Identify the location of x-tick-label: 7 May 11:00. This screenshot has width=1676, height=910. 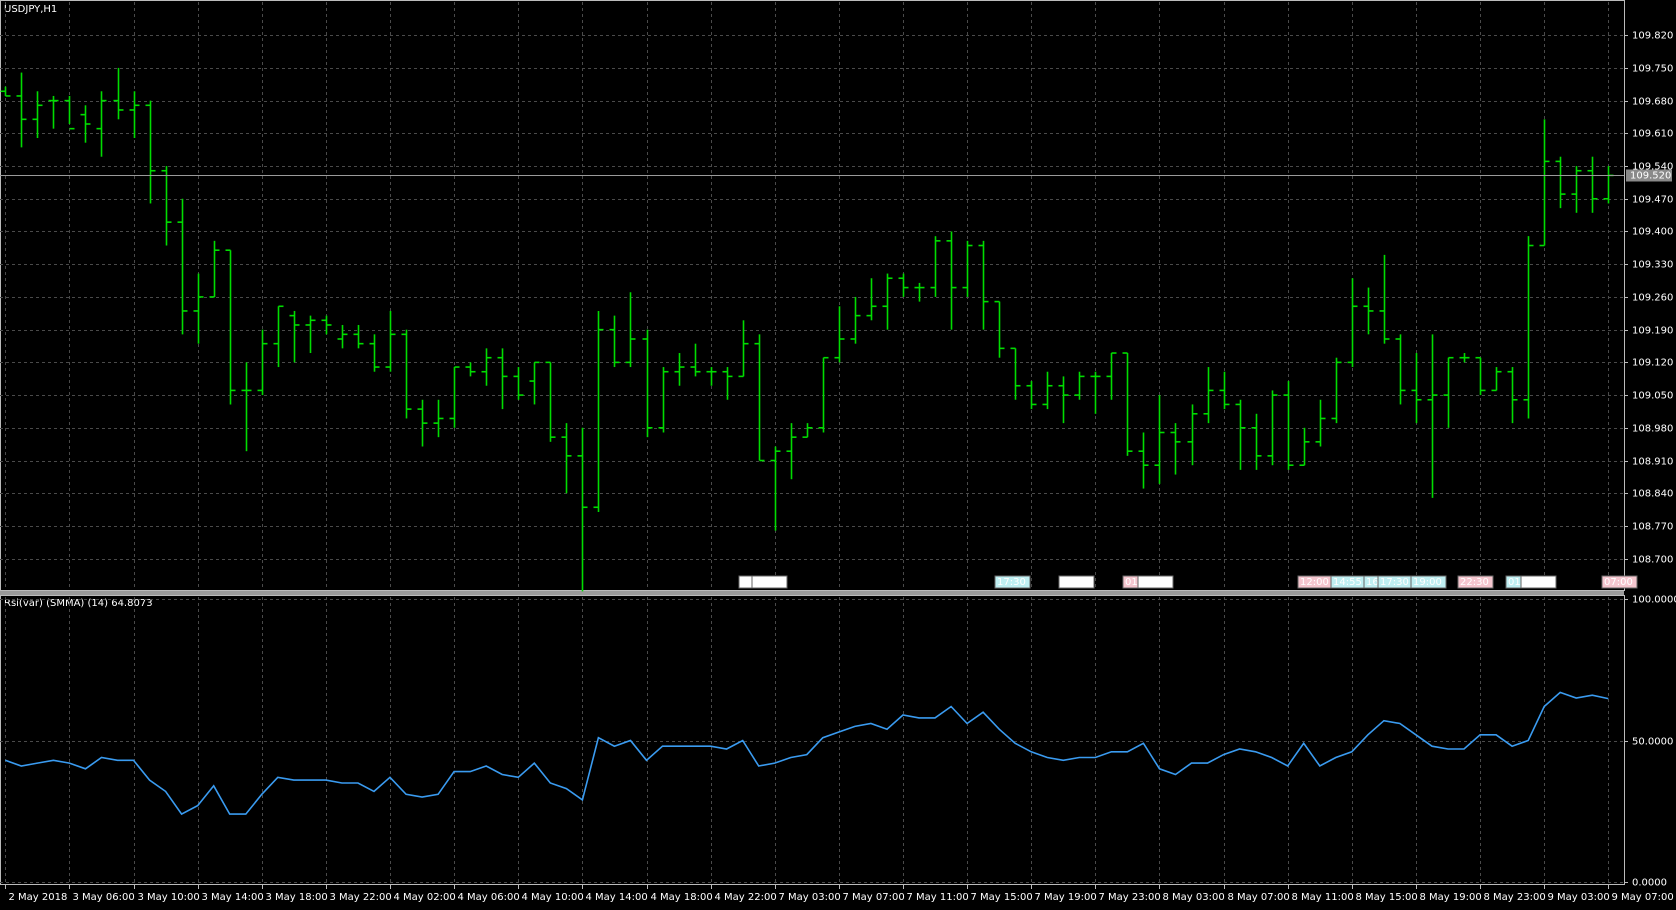
(938, 897).